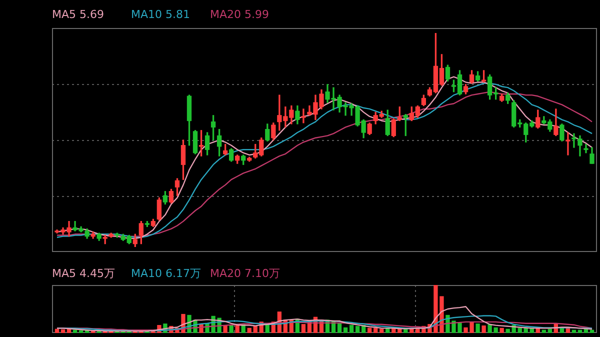 The height and width of the screenshot is (337, 600). What do you see at coordinates (240, 14) in the screenshot?
I see `text: MA20 5.99` at bounding box center [240, 14].